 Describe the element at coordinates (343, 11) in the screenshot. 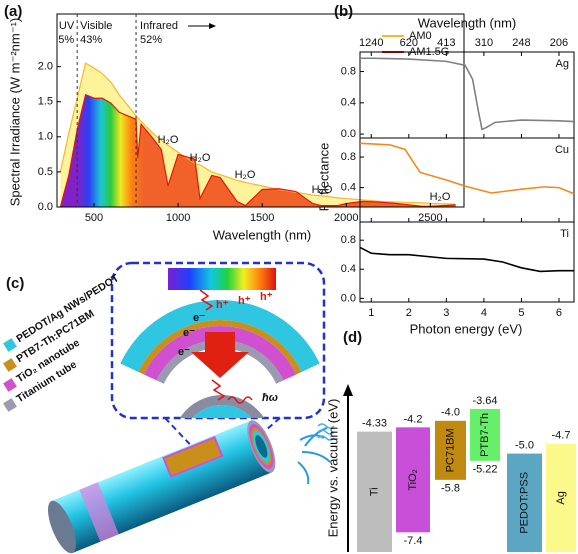

I see `panel-label: (b)` at that location.